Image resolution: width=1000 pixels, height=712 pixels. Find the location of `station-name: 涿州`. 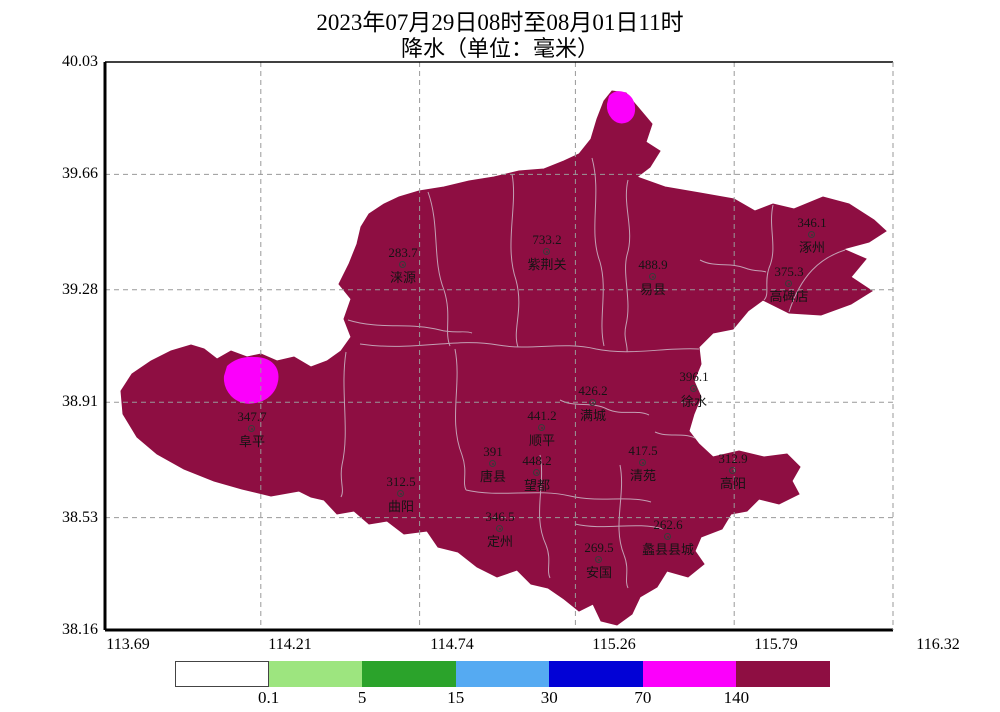

station-name: 涿州 is located at coordinates (812, 247).